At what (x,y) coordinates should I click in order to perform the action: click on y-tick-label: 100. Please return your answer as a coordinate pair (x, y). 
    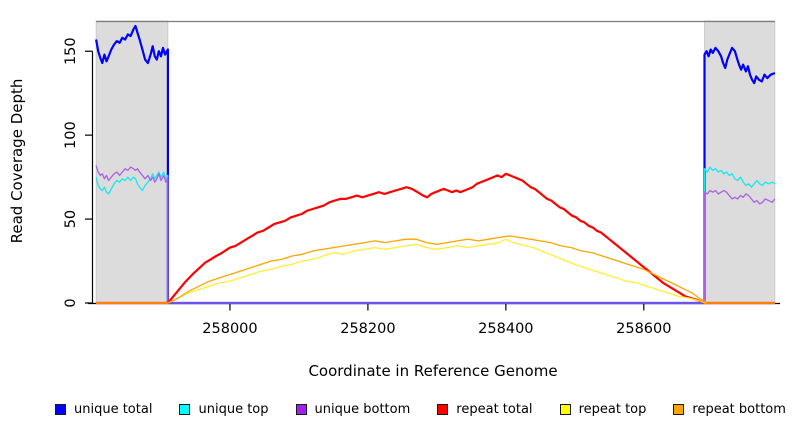
    Looking at the image, I should click on (71, 135).